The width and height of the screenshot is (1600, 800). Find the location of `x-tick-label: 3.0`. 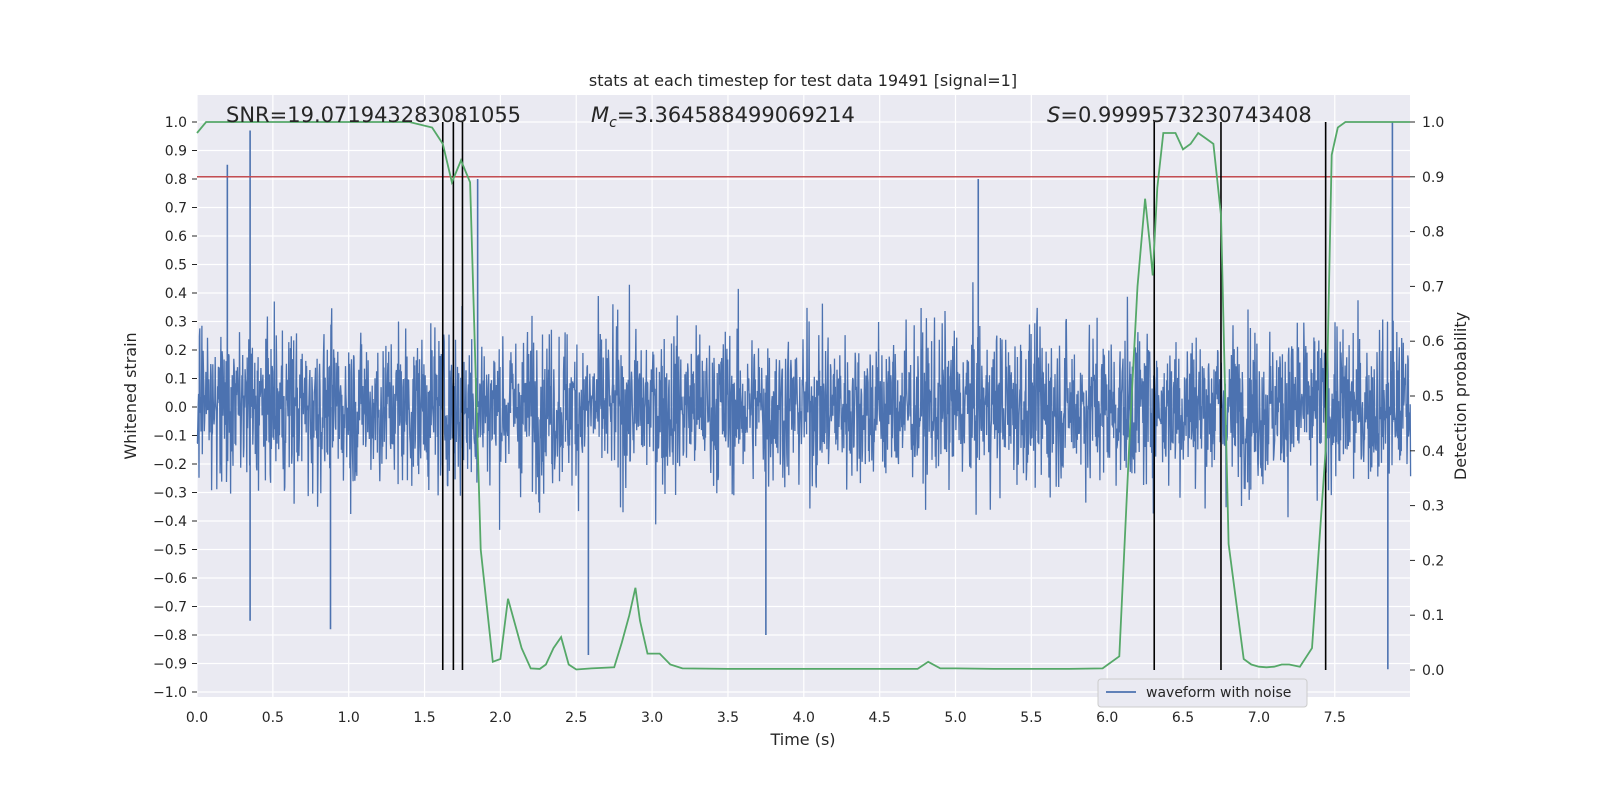

x-tick-label: 3.0 is located at coordinates (652, 718).